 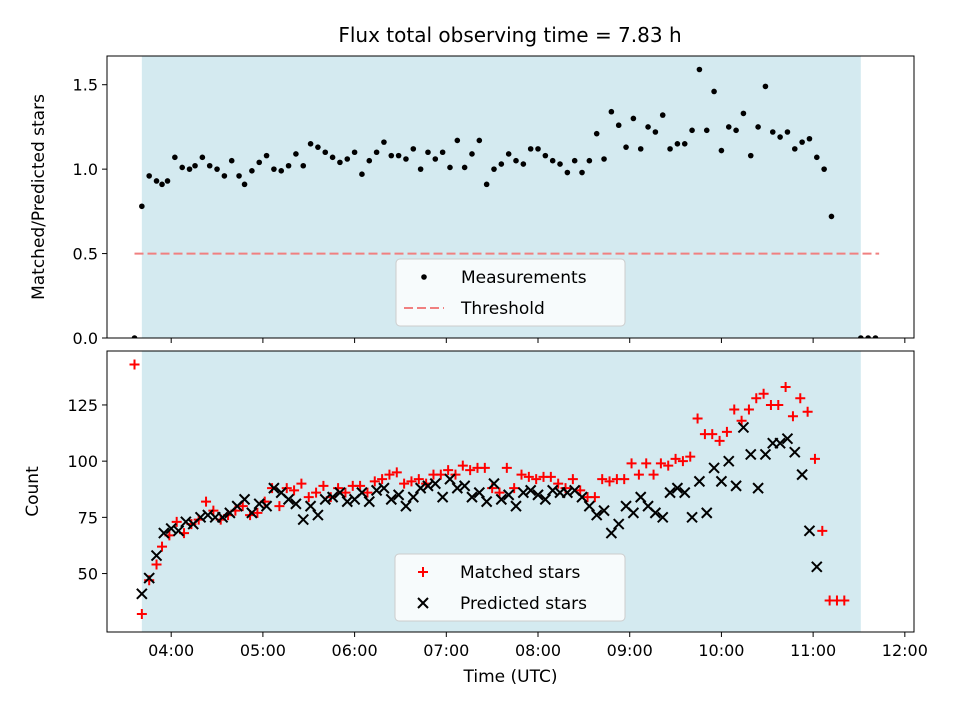 I want to click on legend-measurement-swatch, so click(x=424, y=277).